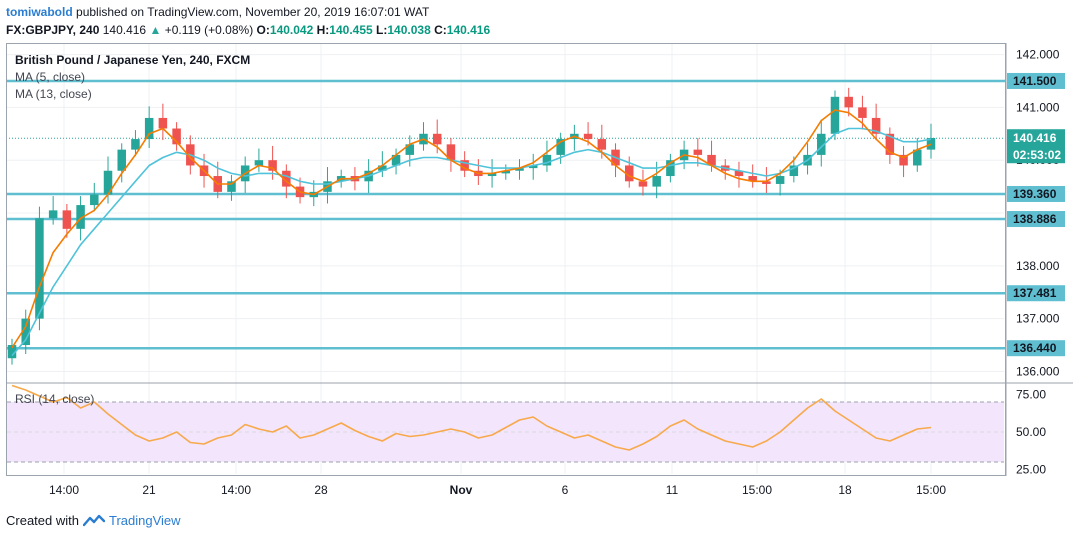 Image resolution: width=1073 pixels, height=539 pixels. I want to click on time-tick-label: 18, so click(845, 490).